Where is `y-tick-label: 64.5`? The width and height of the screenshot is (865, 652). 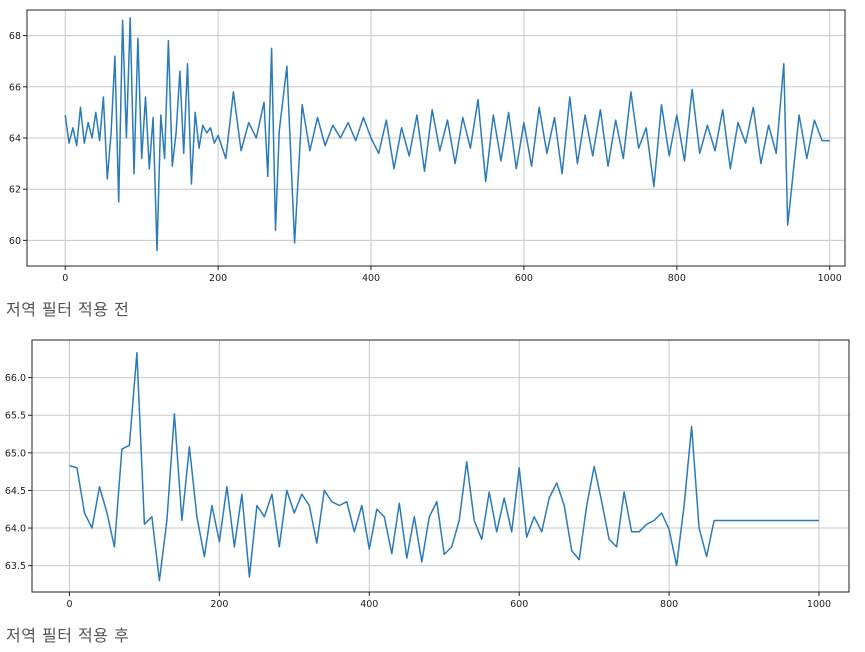 y-tick-label: 64.5 is located at coordinates (15, 491).